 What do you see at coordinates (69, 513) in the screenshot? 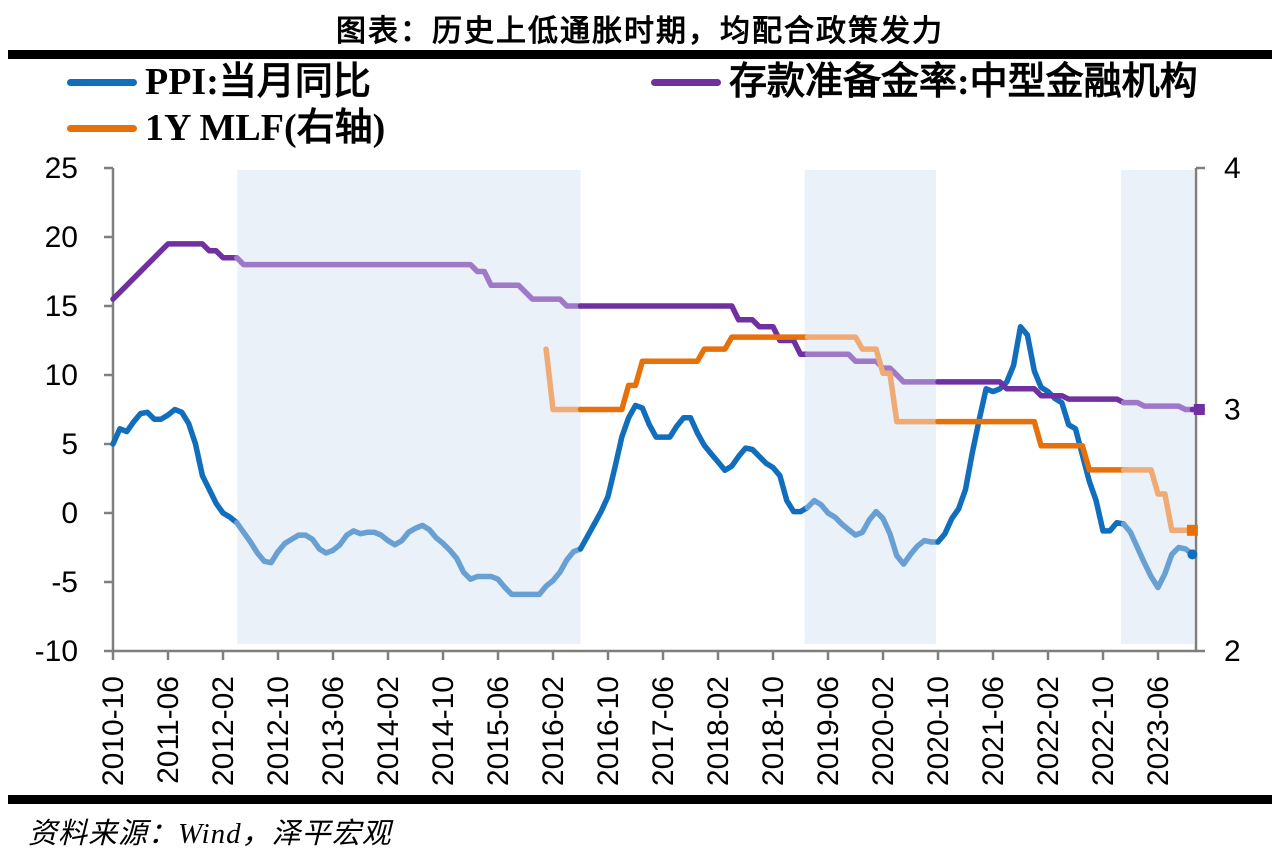
I see `left-axis-tick-label: 0` at bounding box center [69, 513].